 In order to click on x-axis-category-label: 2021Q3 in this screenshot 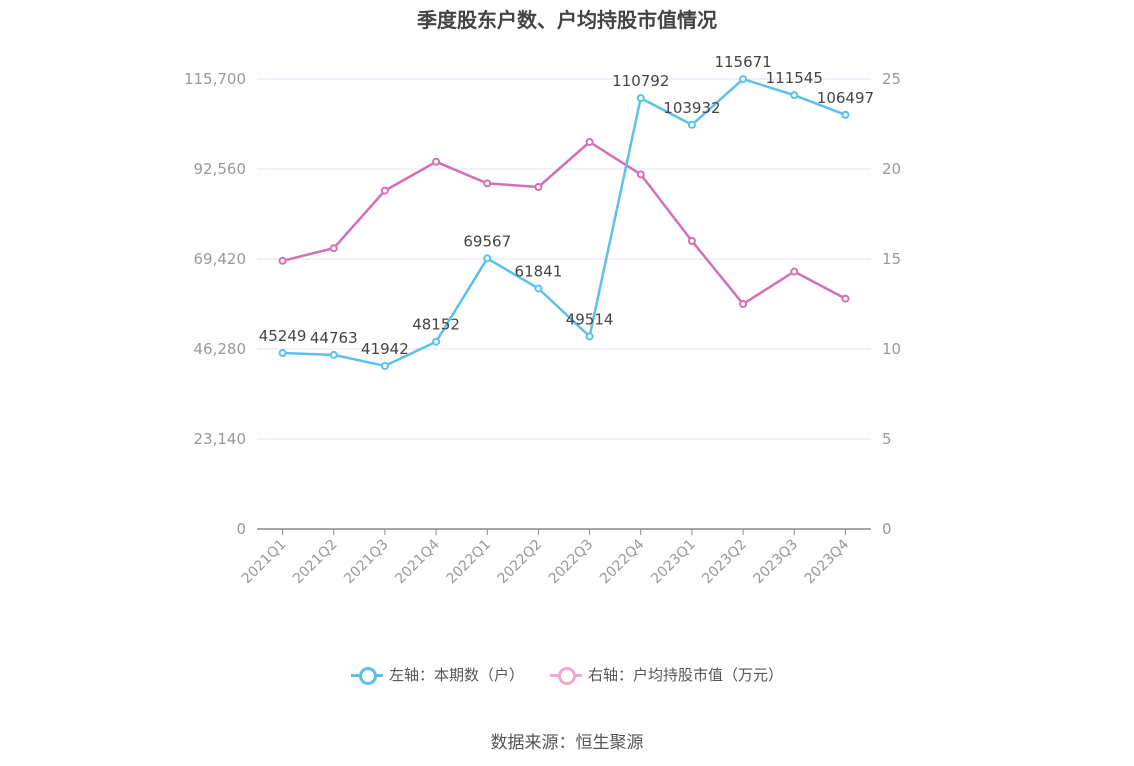, I will do `click(366, 562)`.